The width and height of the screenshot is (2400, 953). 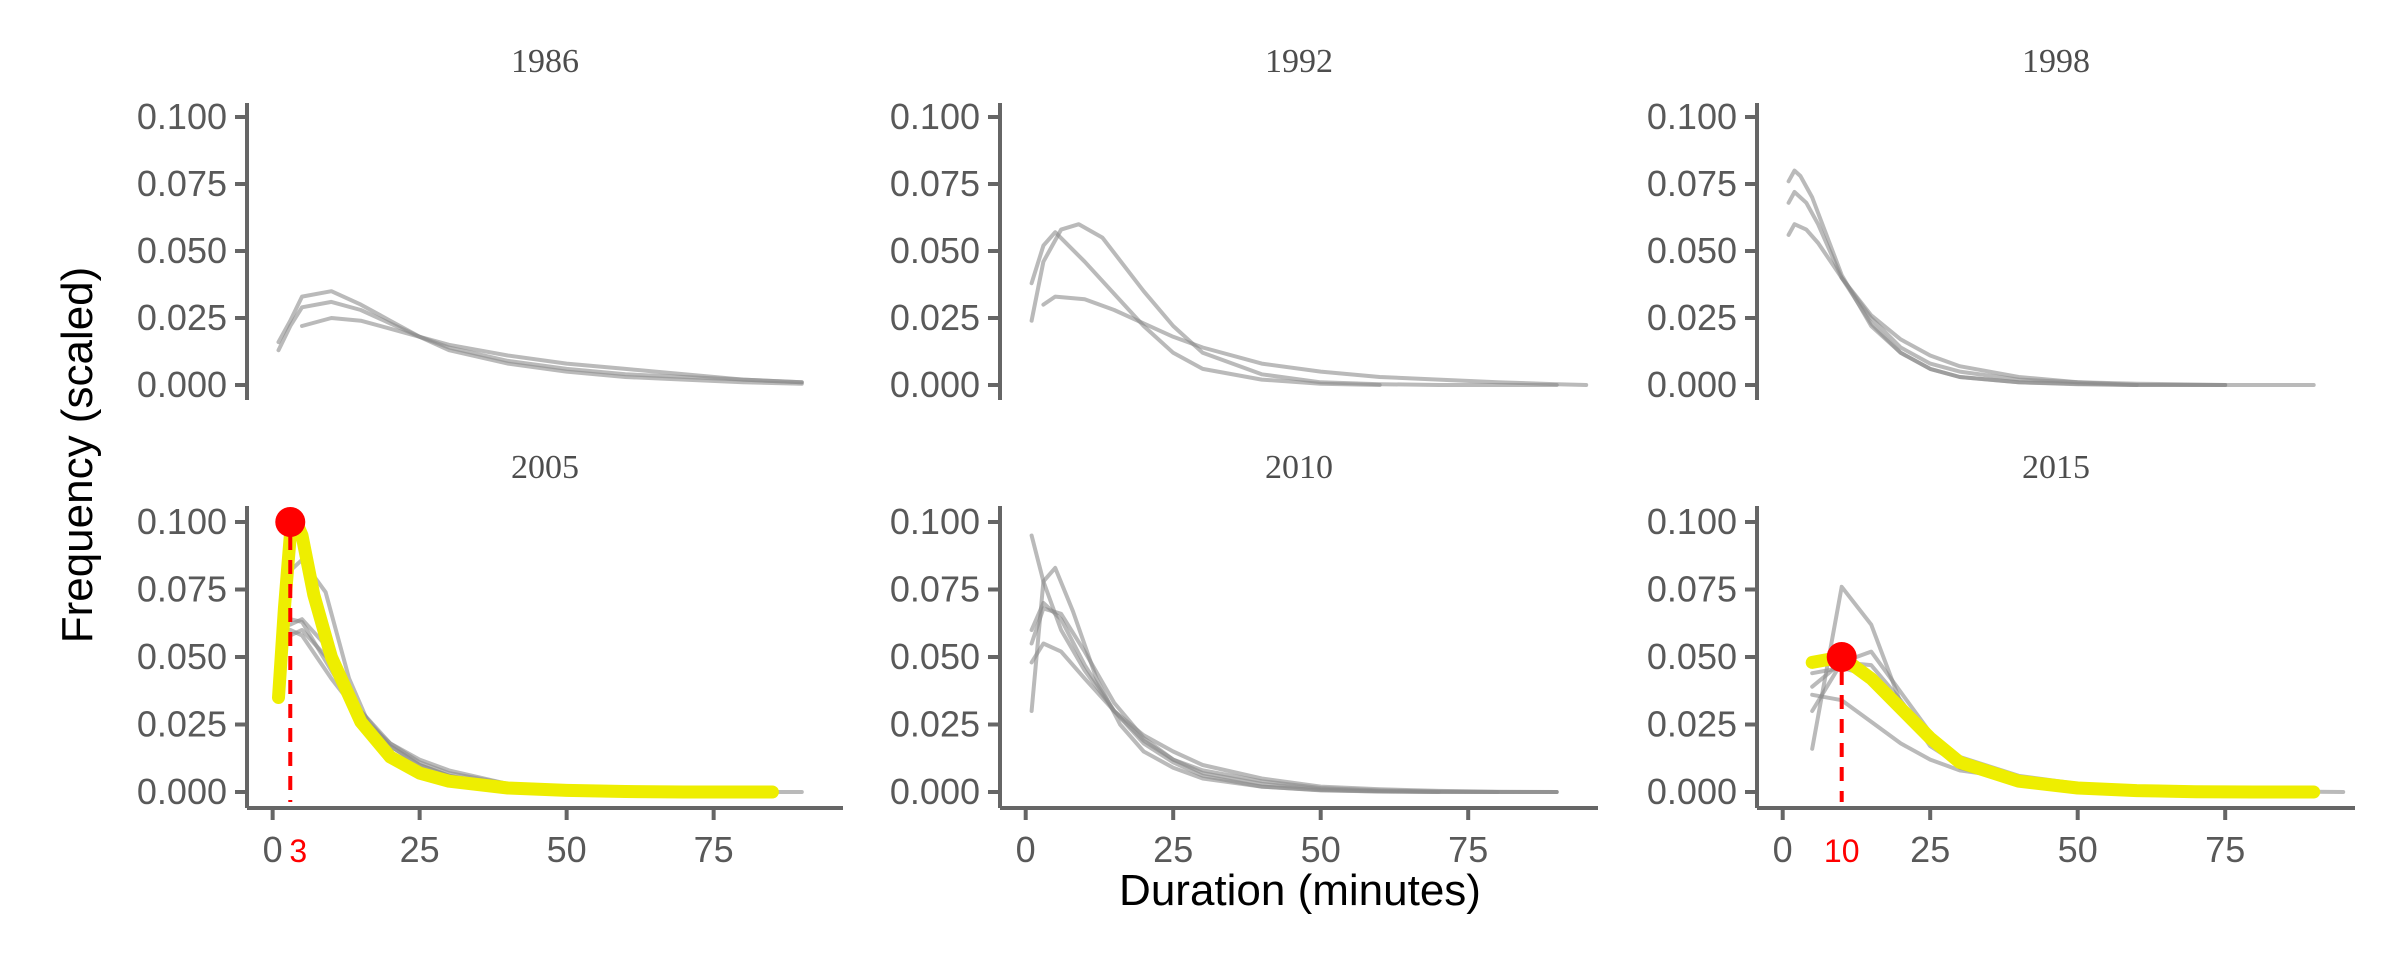 I want to click on panel-title: 1998, so click(x=2056, y=61).